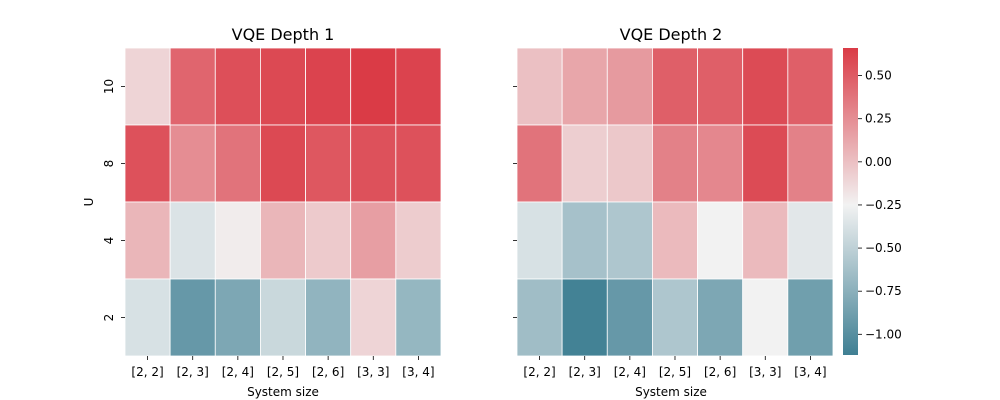 The height and width of the screenshot is (400, 1000). What do you see at coordinates (675, 372) in the screenshot?
I see `right-x-tick-label: [2, 5]` at bounding box center [675, 372].